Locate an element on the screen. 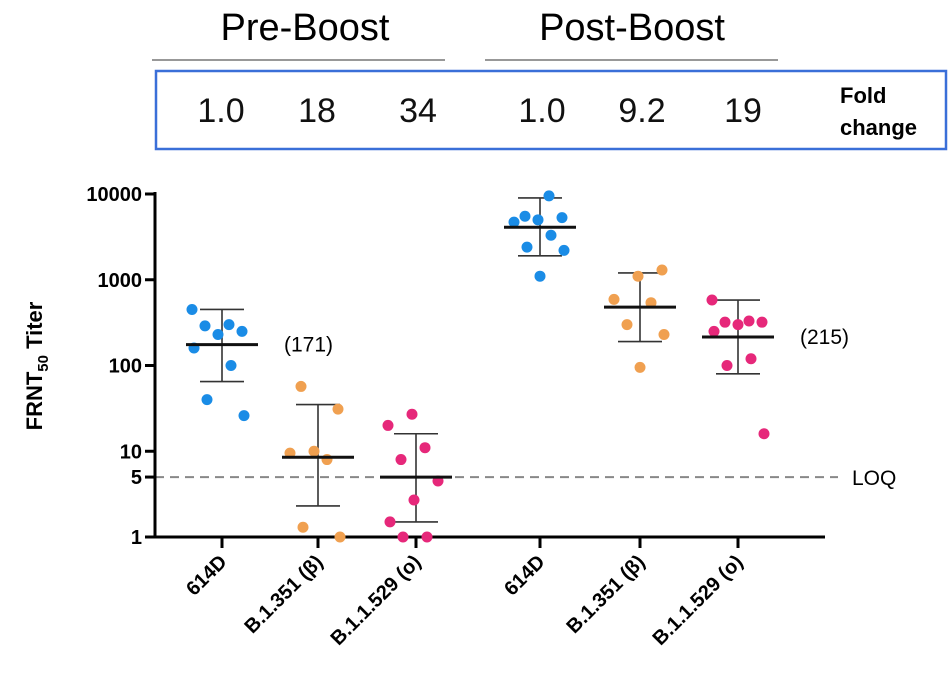 This screenshot has width=952, height=682. y-axis-label-main: FRNT is located at coordinates (34, 400).